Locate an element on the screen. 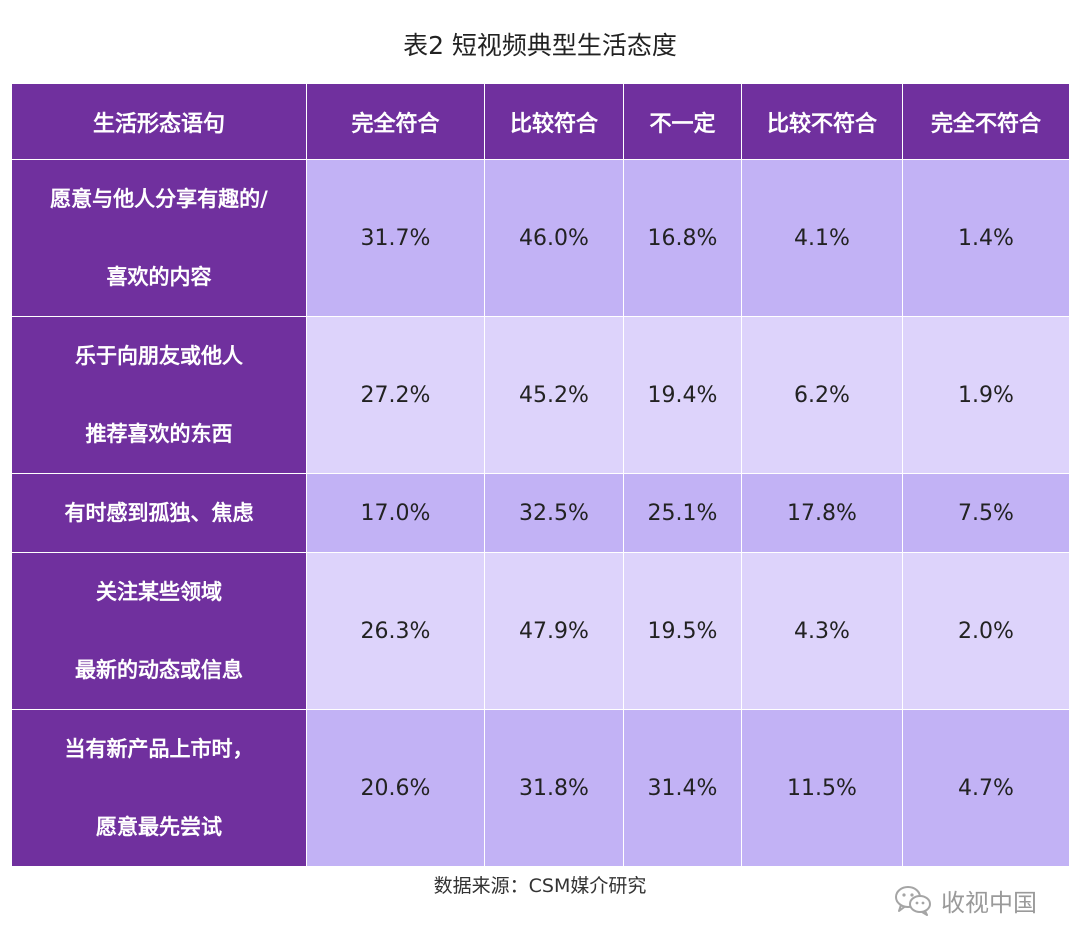 Image resolution: width=1080 pixels, height=930 pixels. row-label-line: 当有新产品上市时， is located at coordinates (159, 749).